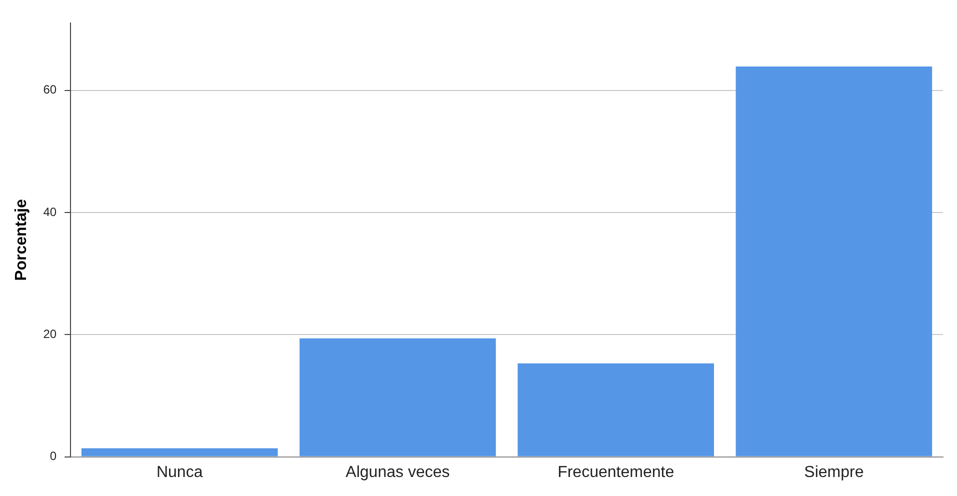  Describe the element at coordinates (53, 456) in the screenshot. I see `y-tick-label: 0` at that location.